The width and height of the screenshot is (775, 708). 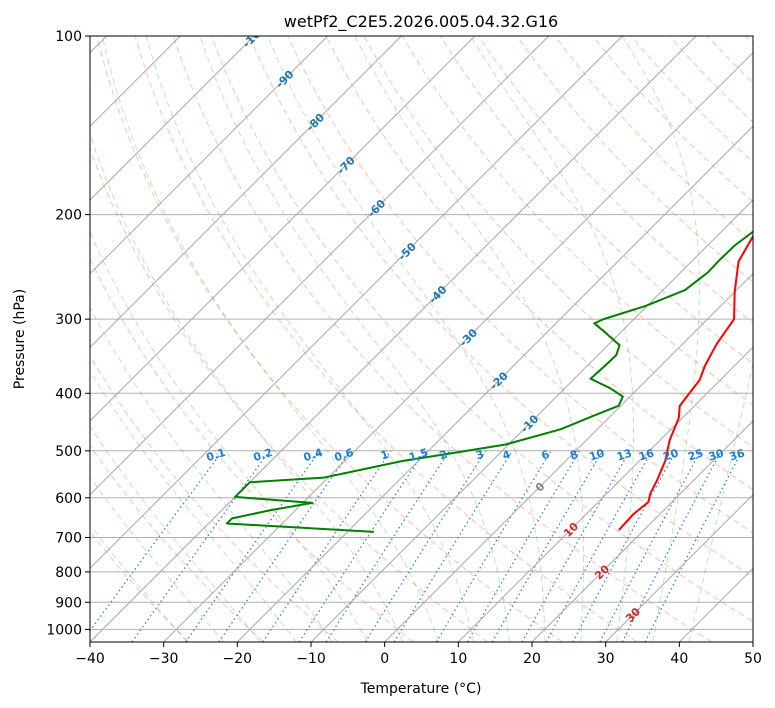 I want to click on x-tick-label: 10, so click(x=458, y=659).